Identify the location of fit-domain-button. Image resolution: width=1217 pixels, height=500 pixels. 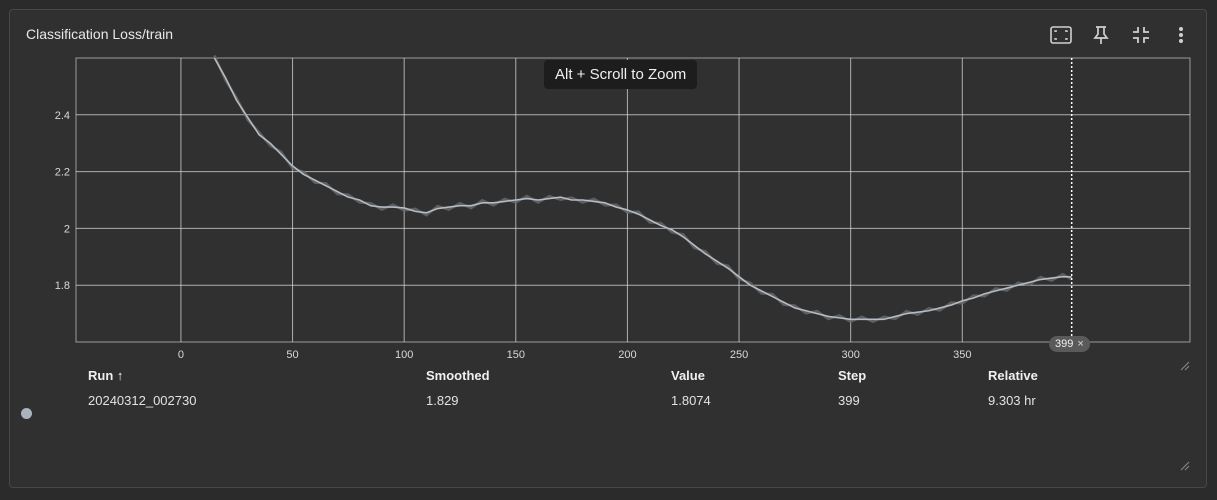
(1061, 35).